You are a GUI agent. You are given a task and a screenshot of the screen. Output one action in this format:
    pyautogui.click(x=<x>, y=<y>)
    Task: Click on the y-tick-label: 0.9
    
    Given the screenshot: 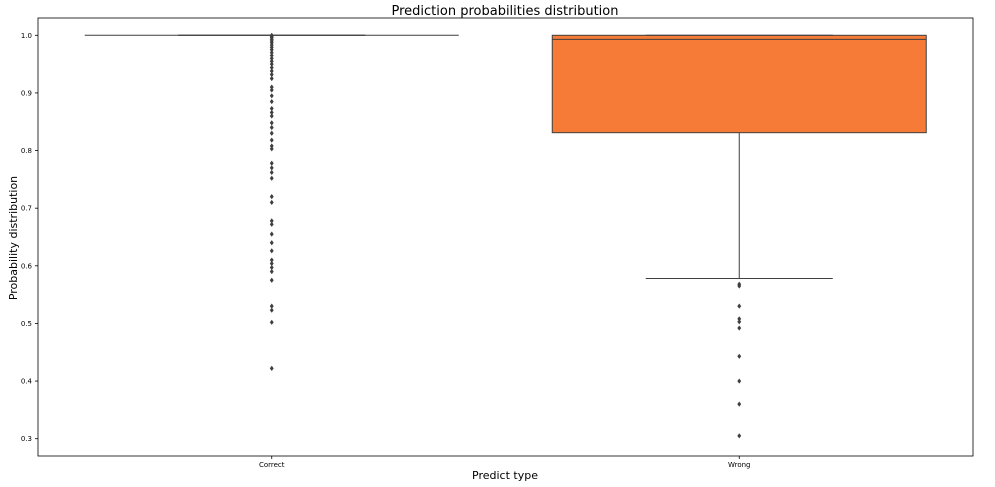 What is the action you would take?
    pyautogui.click(x=26, y=93)
    